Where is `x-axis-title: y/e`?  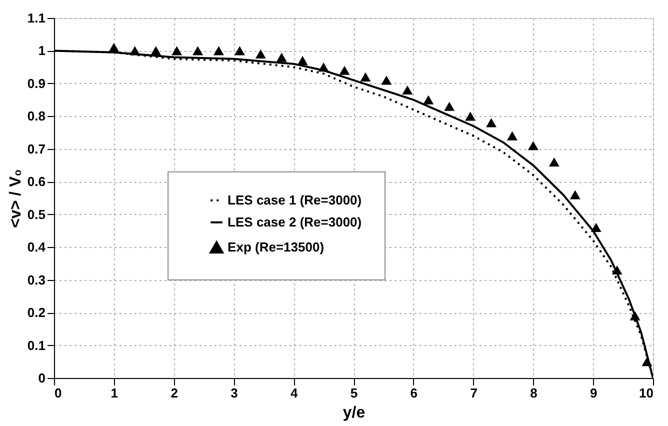 x-axis-title: y/e is located at coordinates (354, 413).